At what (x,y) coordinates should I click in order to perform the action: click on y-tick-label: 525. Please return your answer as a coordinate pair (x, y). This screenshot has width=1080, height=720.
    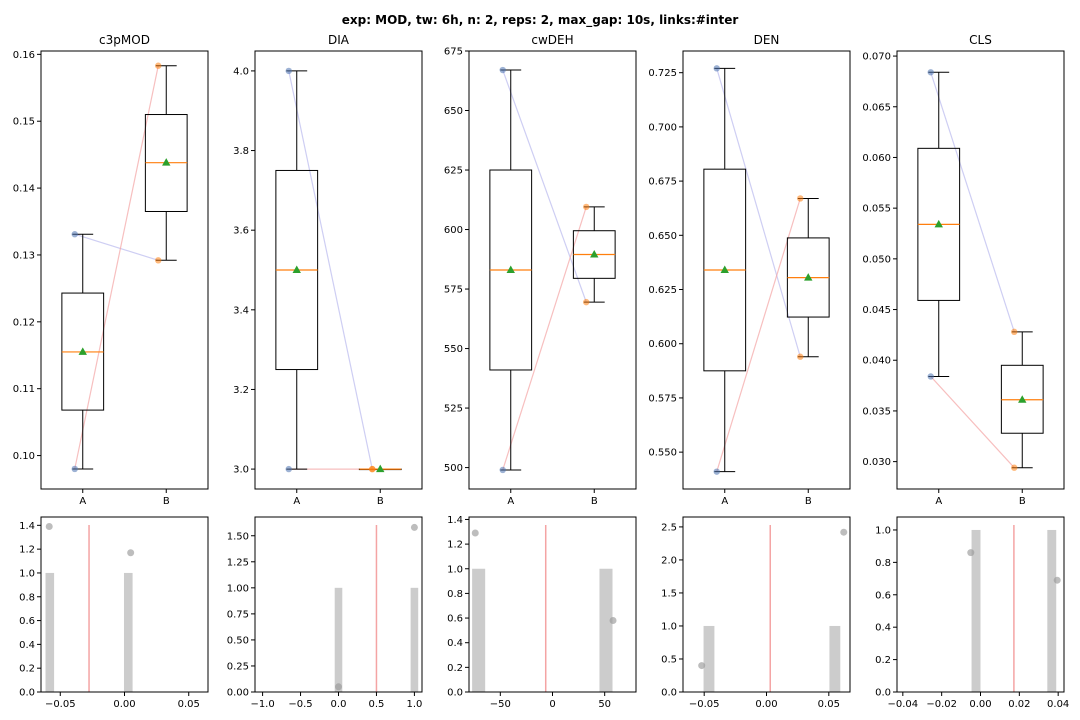
    Looking at the image, I should click on (453, 409).